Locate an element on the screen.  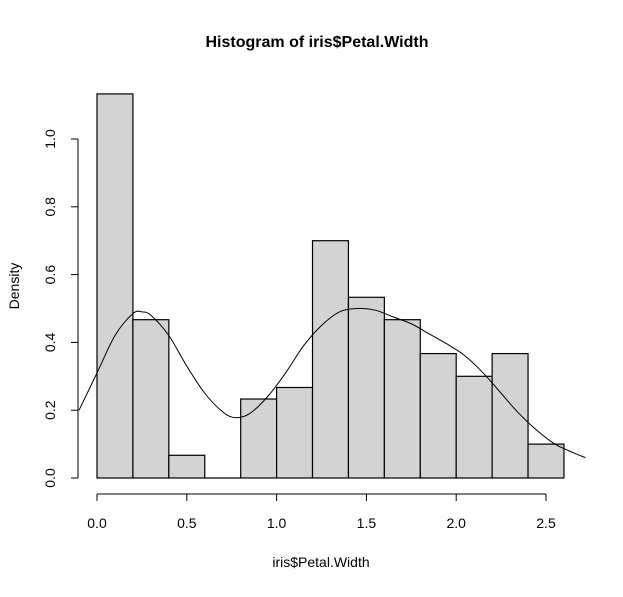
x-tick-label: 0.0 is located at coordinates (97, 523).